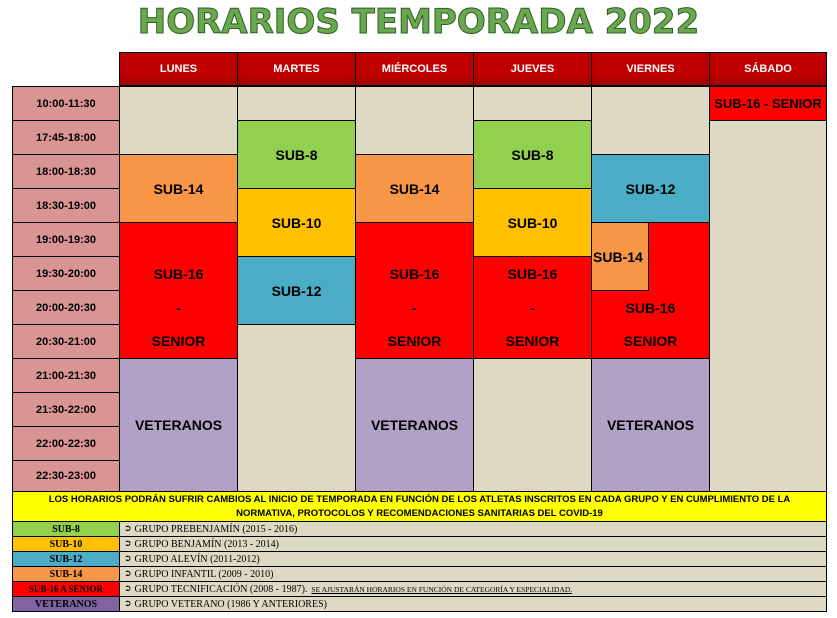 The height and width of the screenshot is (618, 837). What do you see at coordinates (66, 443) in the screenshot?
I see `time-slot: 22:00-22:30` at bounding box center [66, 443].